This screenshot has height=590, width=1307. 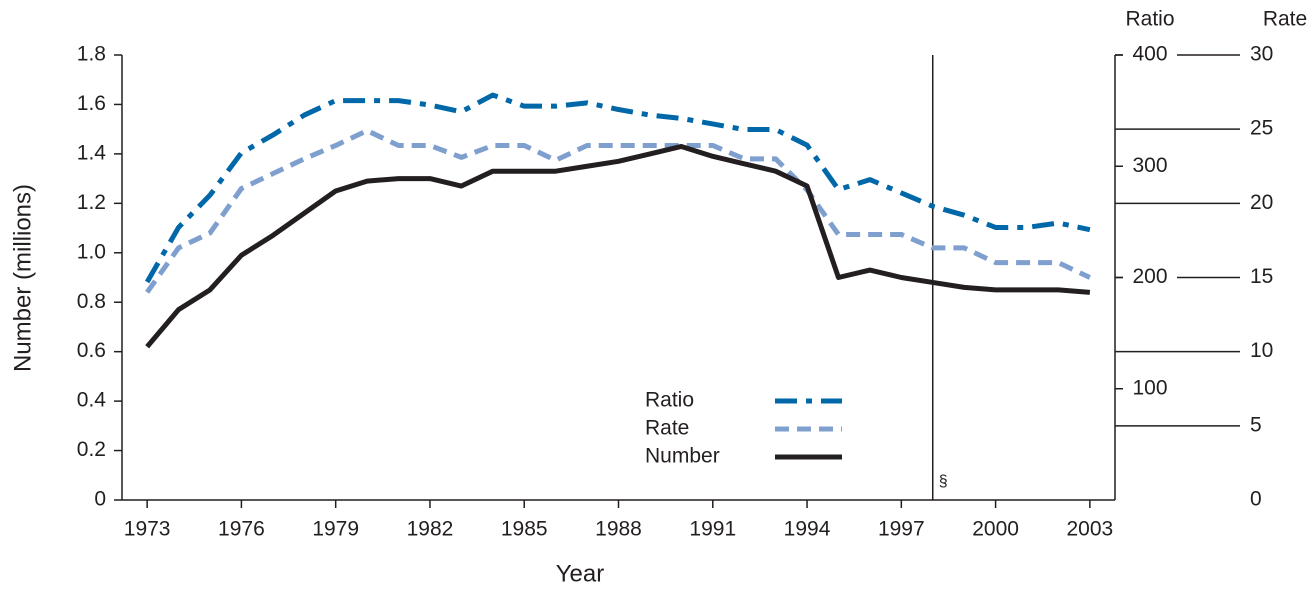 I want to click on y3-tick-label: 30, so click(x=1261, y=54).